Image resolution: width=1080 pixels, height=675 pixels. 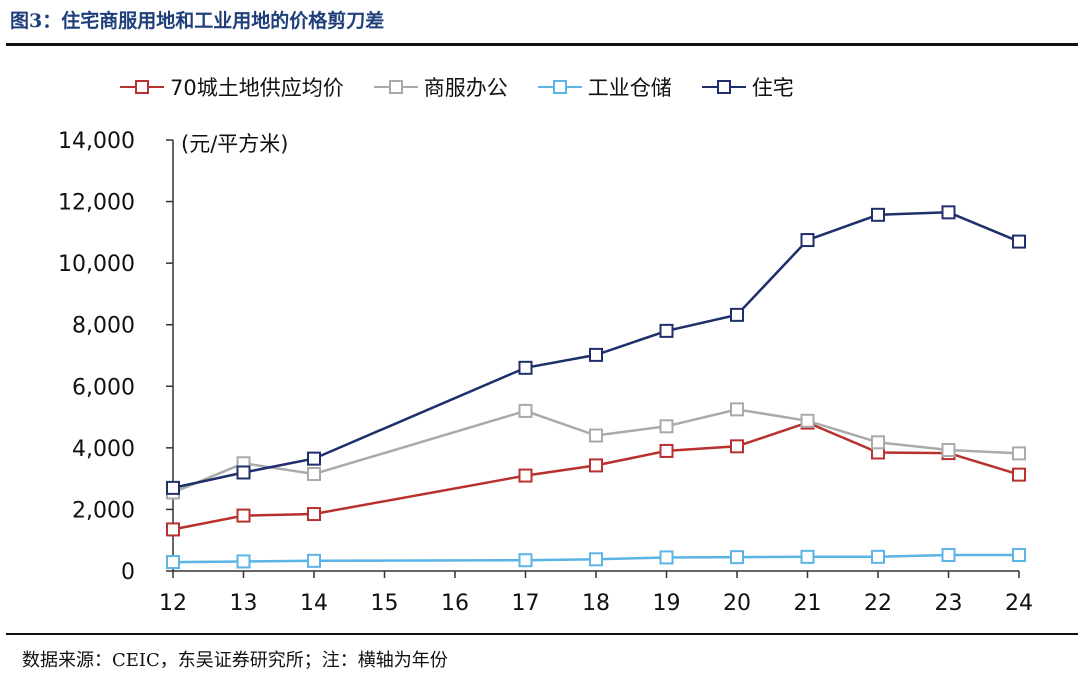 What do you see at coordinates (103, 449) in the screenshot?
I see `y-tick-label: 4,000` at bounding box center [103, 449].